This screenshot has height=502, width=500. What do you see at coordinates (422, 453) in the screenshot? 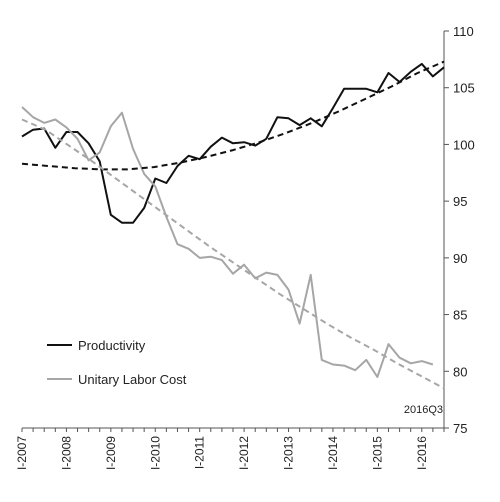
I see `x-tick-label: I-2016` at bounding box center [422, 453].